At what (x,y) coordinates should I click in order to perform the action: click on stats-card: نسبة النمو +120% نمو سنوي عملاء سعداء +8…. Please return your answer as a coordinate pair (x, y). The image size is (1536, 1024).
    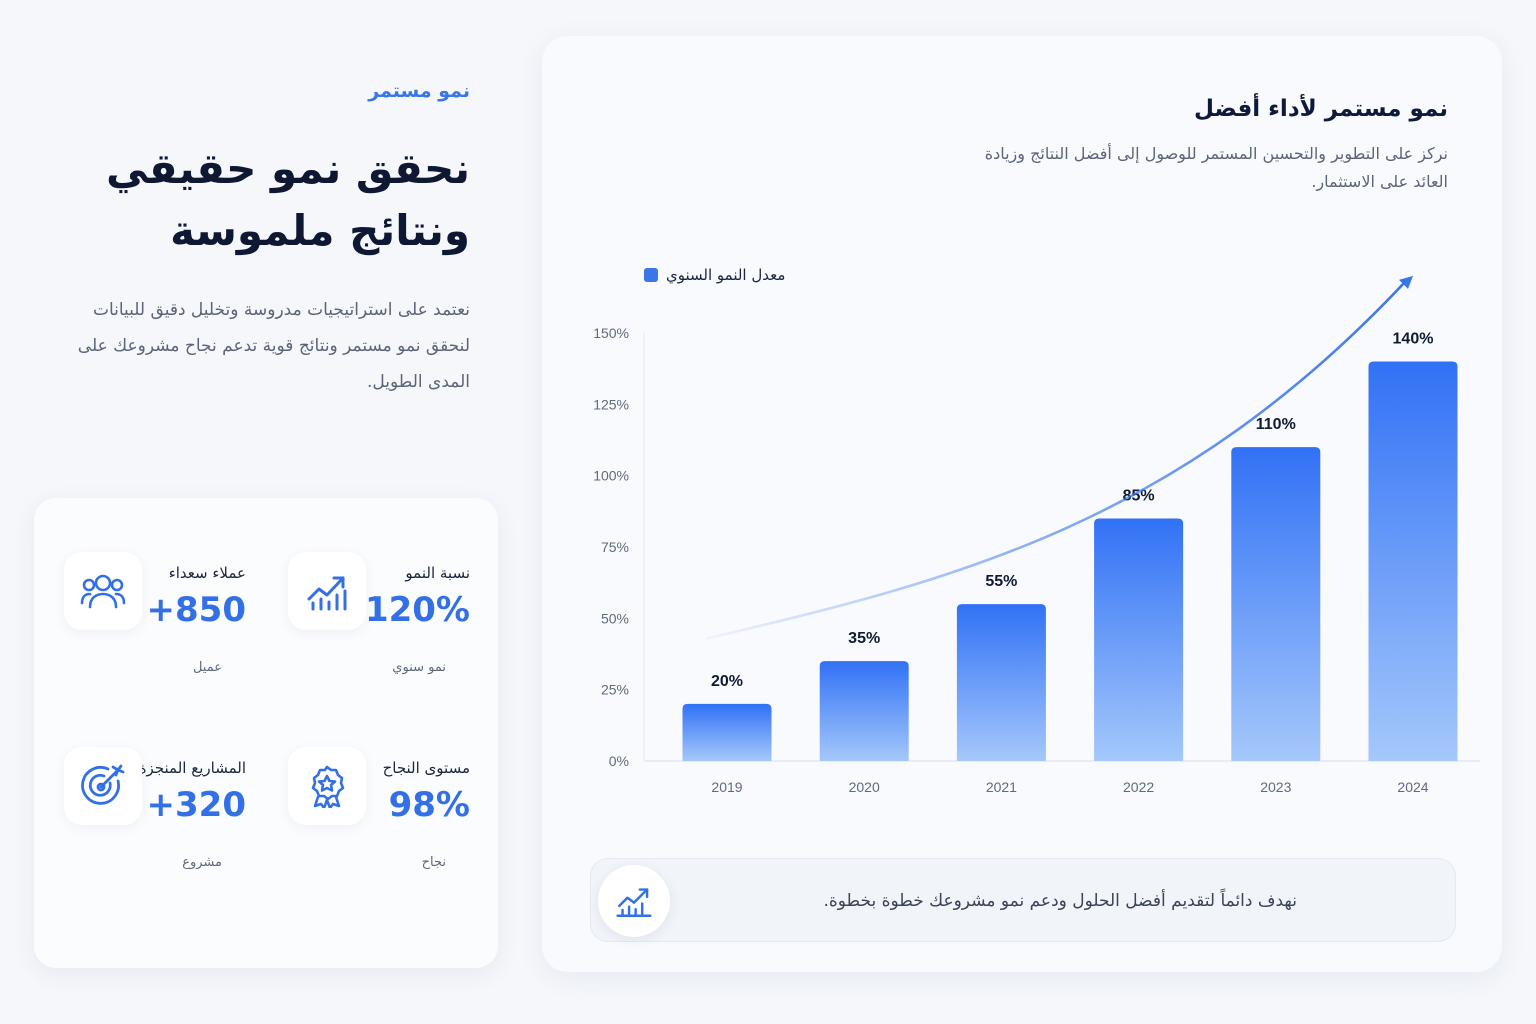
    Looking at the image, I should click on (266, 733).